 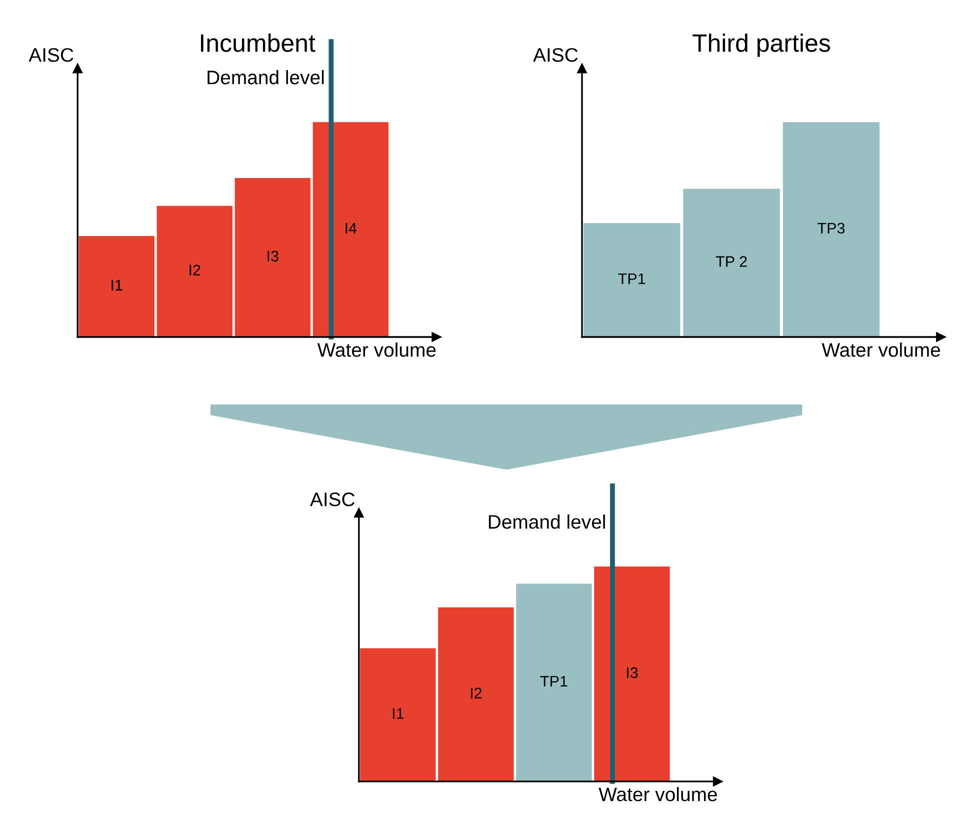 I want to click on x-tick-label: TP 2, so click(x=731, y=261).